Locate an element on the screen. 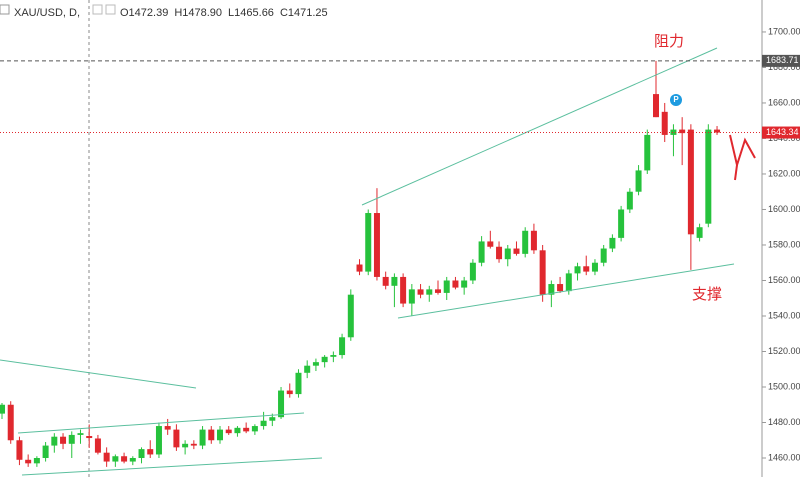  y-tick-label: 1500.00 is located at coordinates (784, 386).